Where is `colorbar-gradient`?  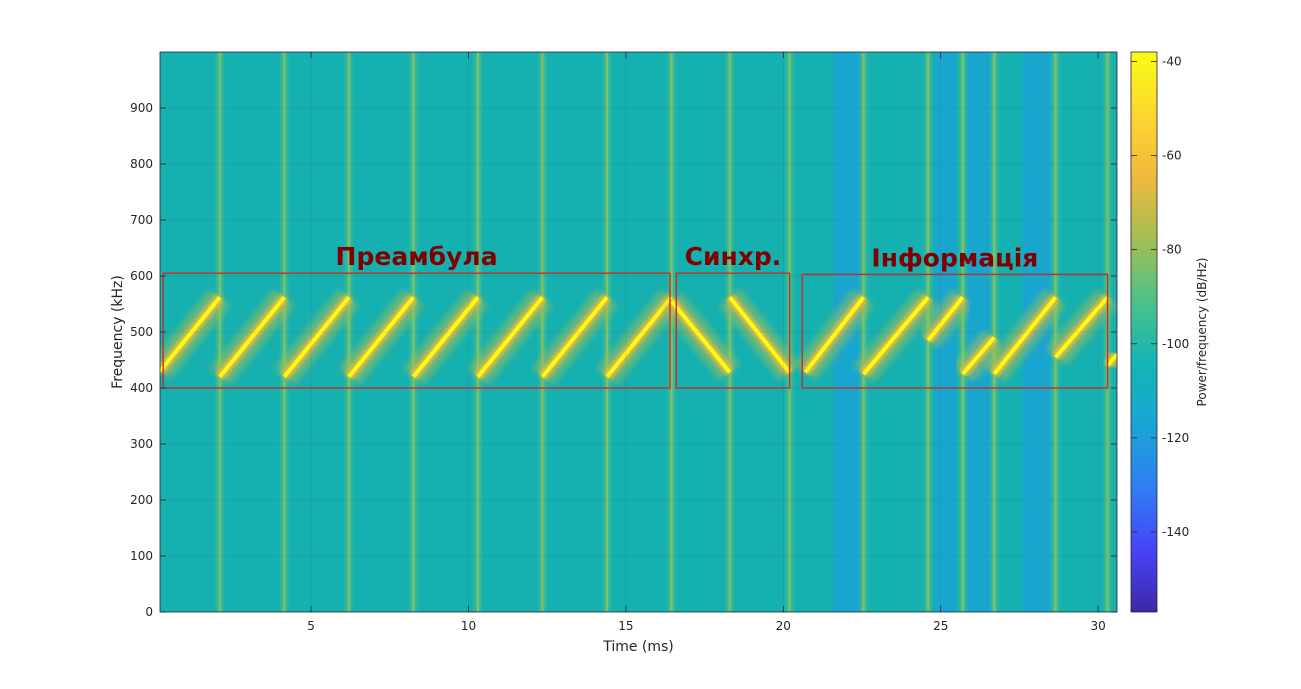
colorbar-gradient is located at coordinates (1144, 332).